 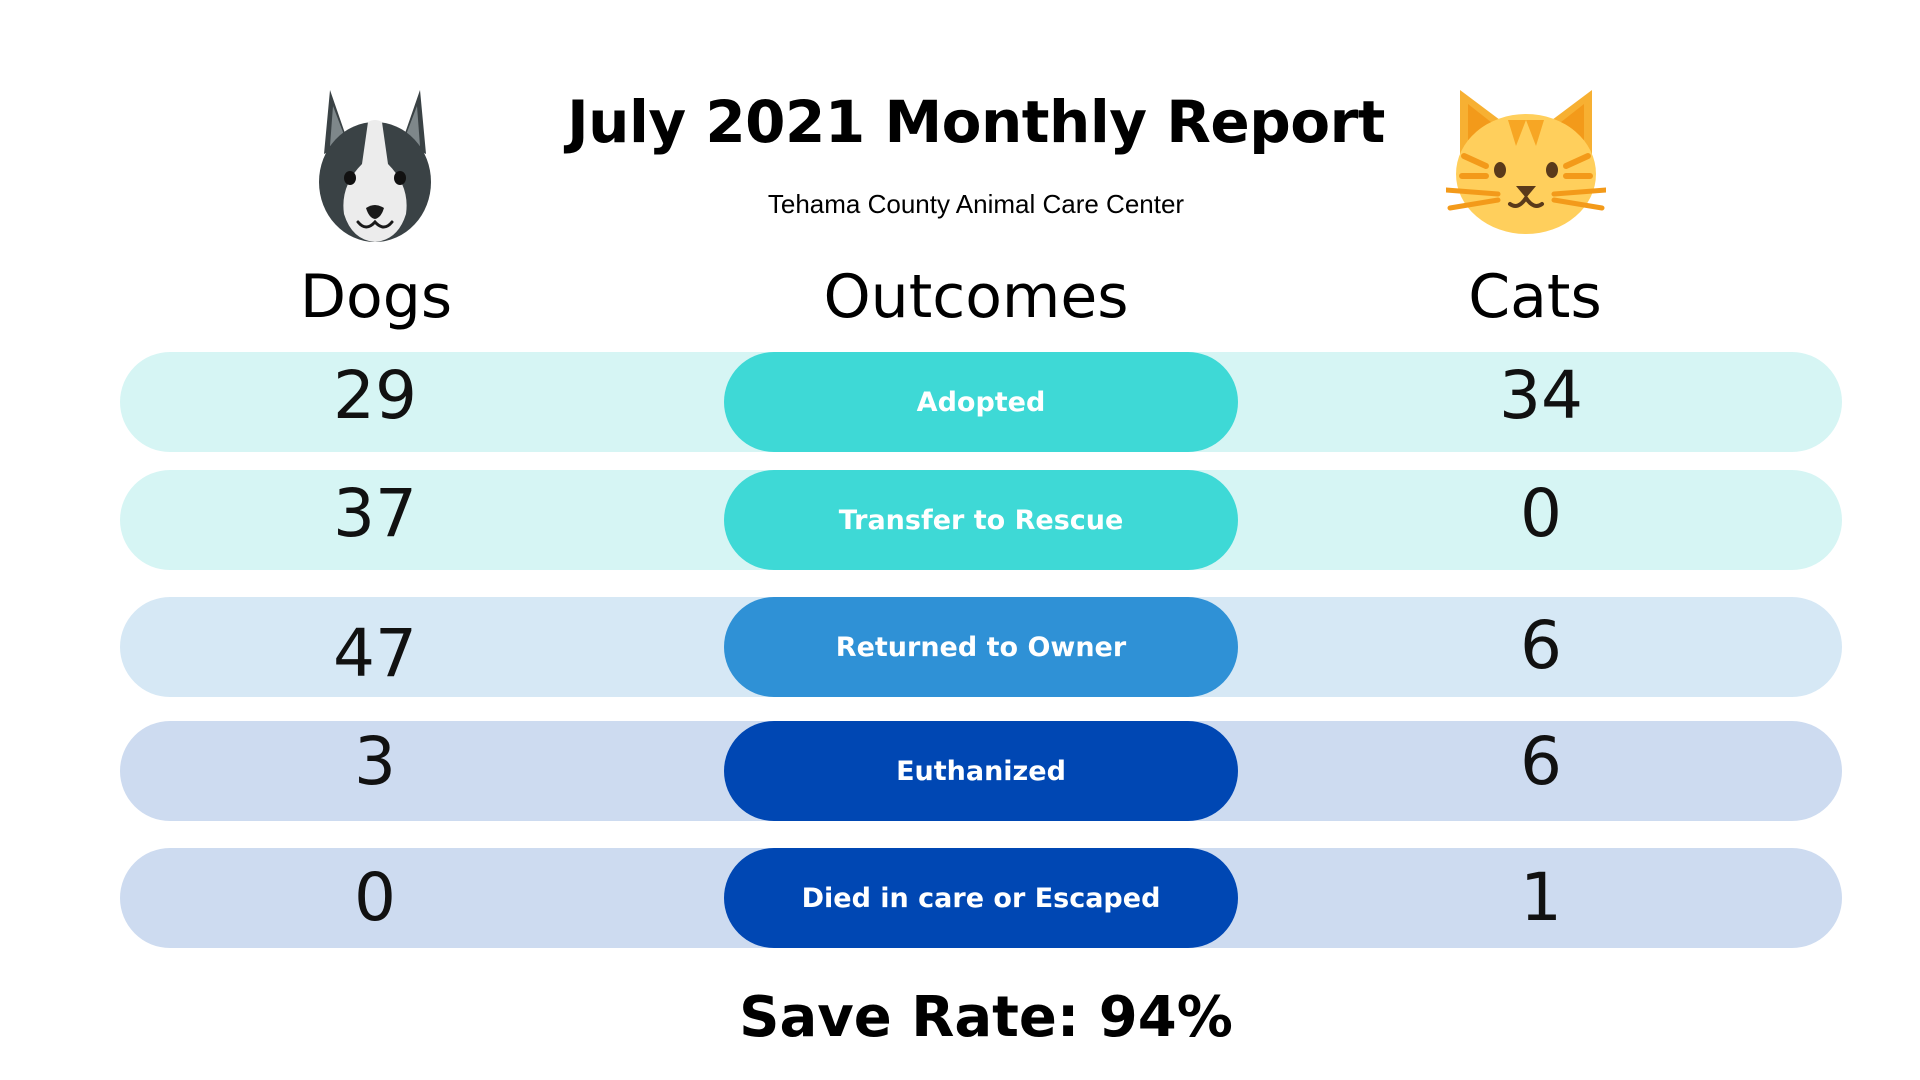 I want to click on outcome-label: Returned to Owner, so click(x=981, y=647).